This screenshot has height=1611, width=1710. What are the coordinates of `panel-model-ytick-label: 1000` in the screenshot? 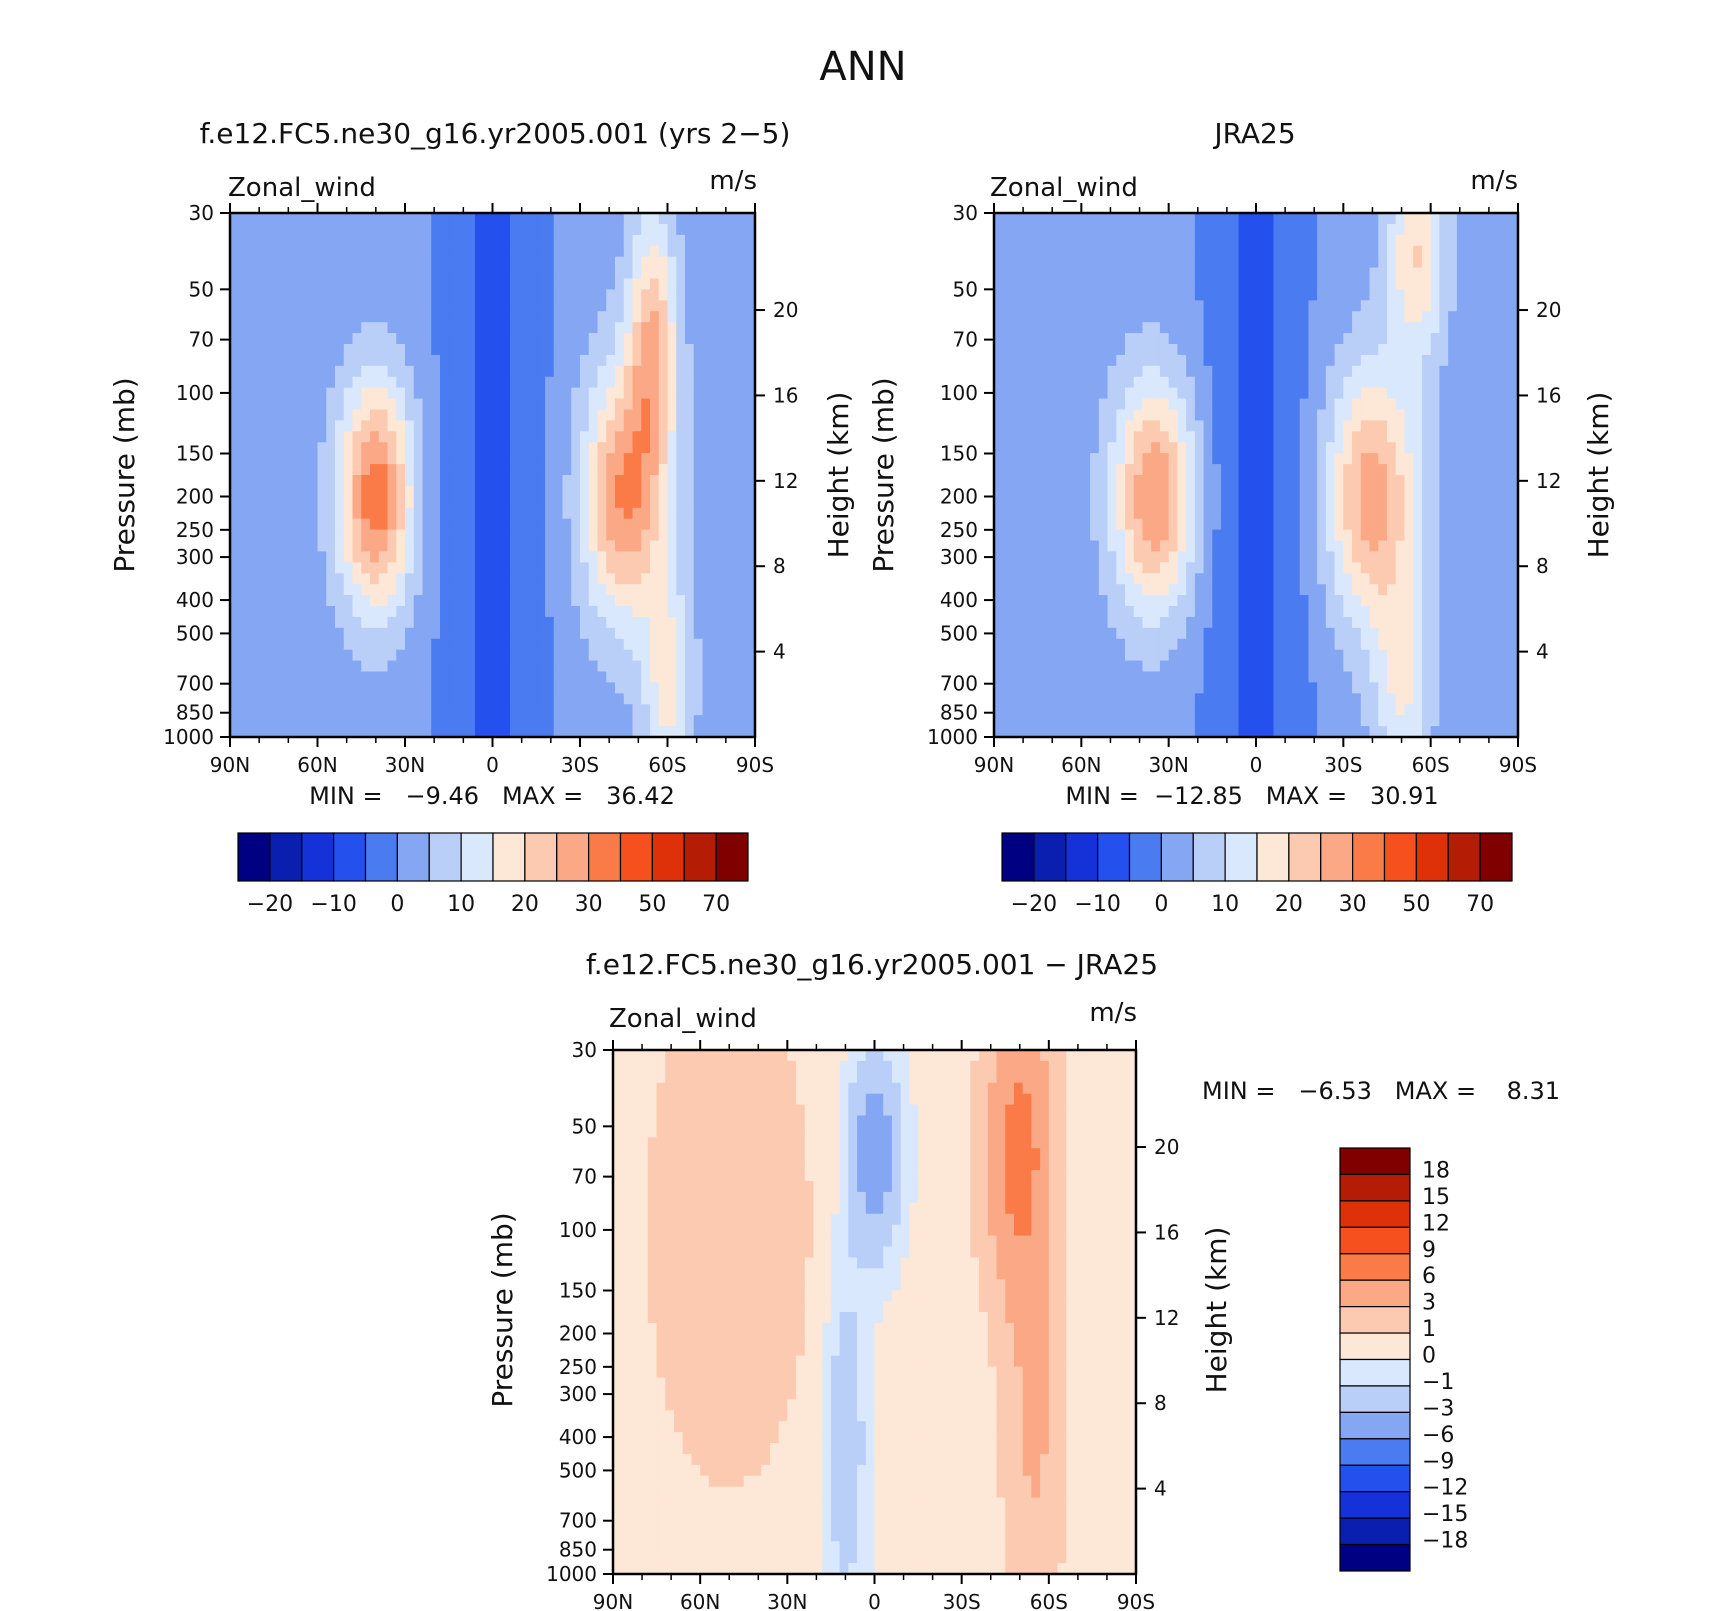 It's located at (188, 737).